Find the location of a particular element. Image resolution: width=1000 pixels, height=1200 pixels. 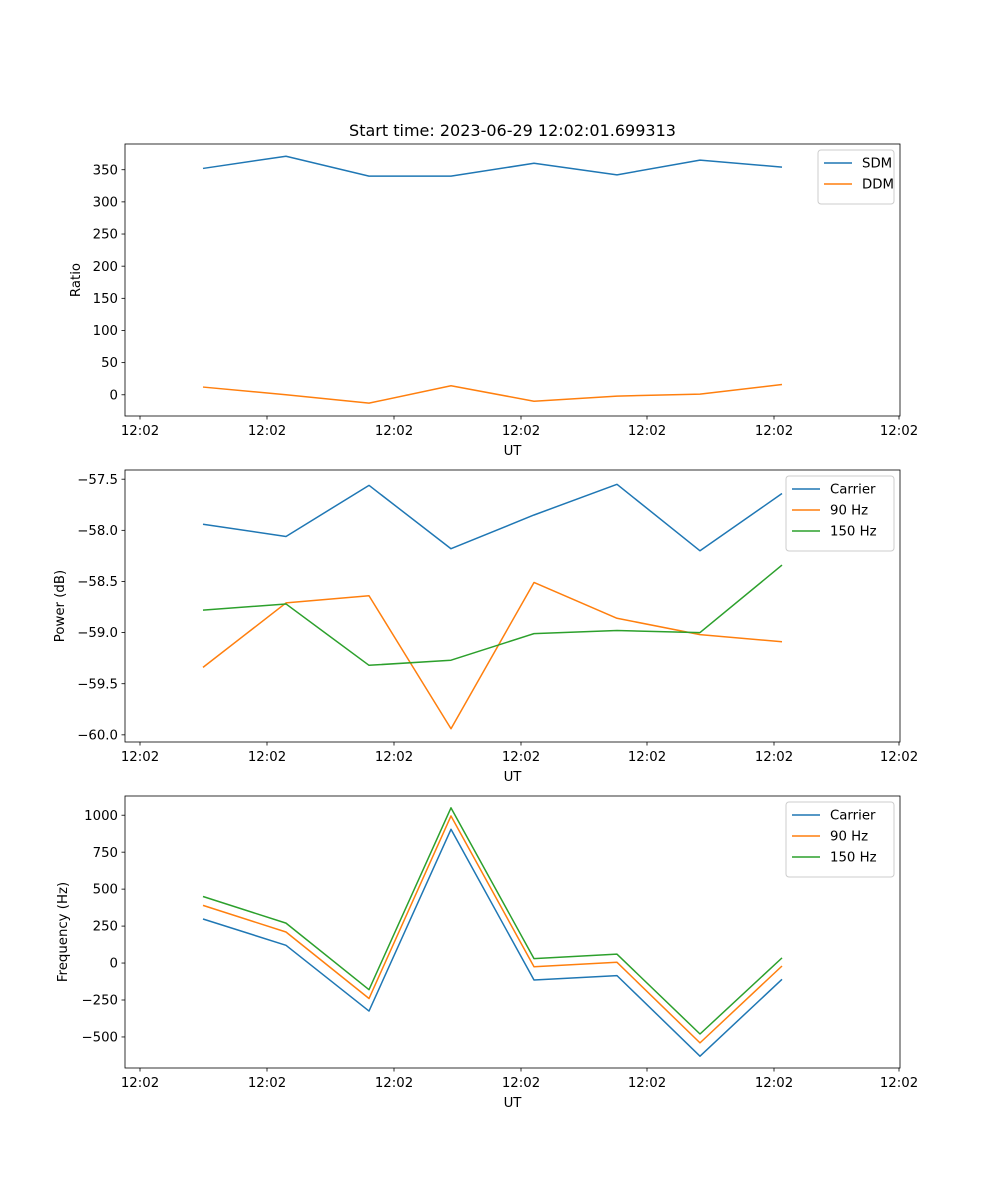

y-tick-label: −59.5 is located at coordinates (97, 684).